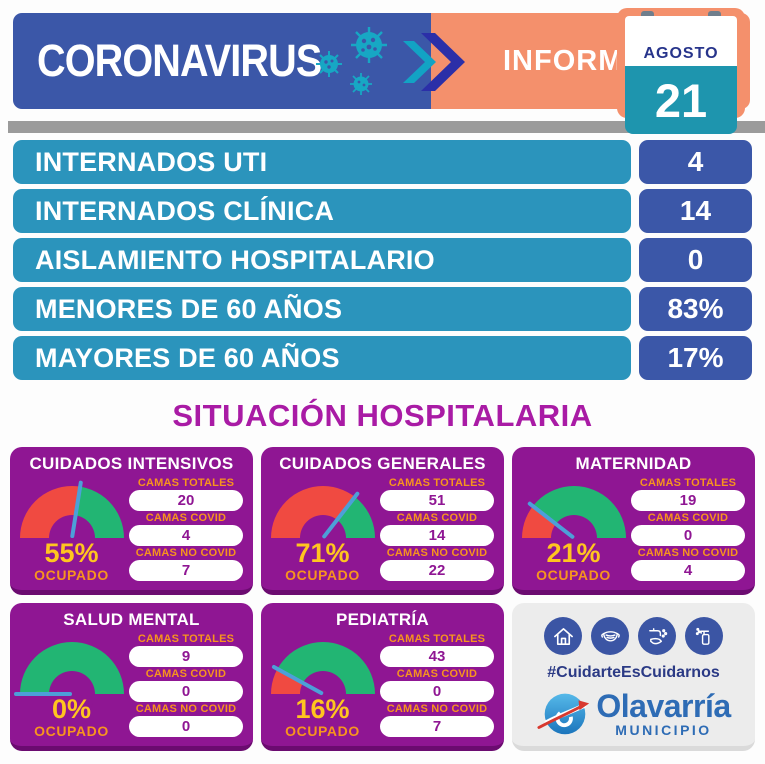 This screenshot has width=765, height=764. Describe the element at coordinates (633, 636) in the screenshot. I see `prevention-icons` at that location.